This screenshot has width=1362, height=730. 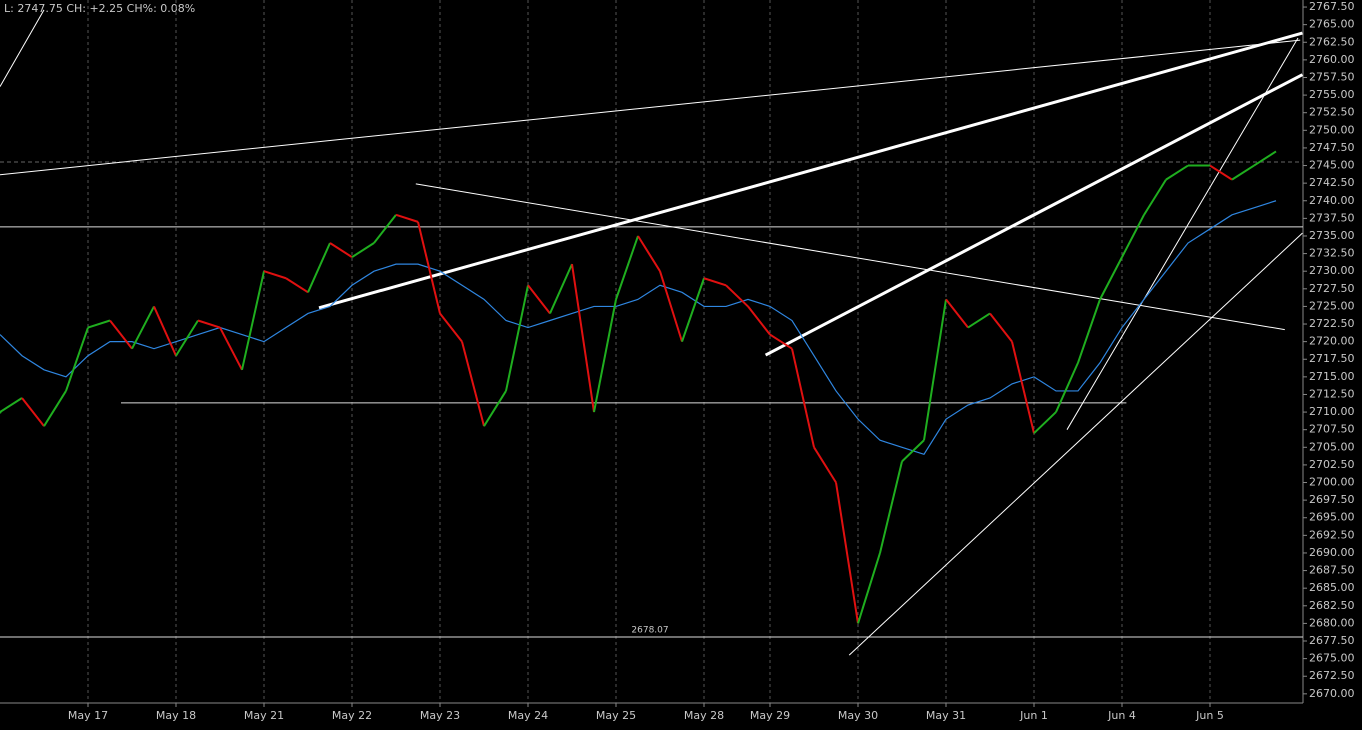 I want to click on y-tick-label: 2750.00, so click(x=1332, y=129).